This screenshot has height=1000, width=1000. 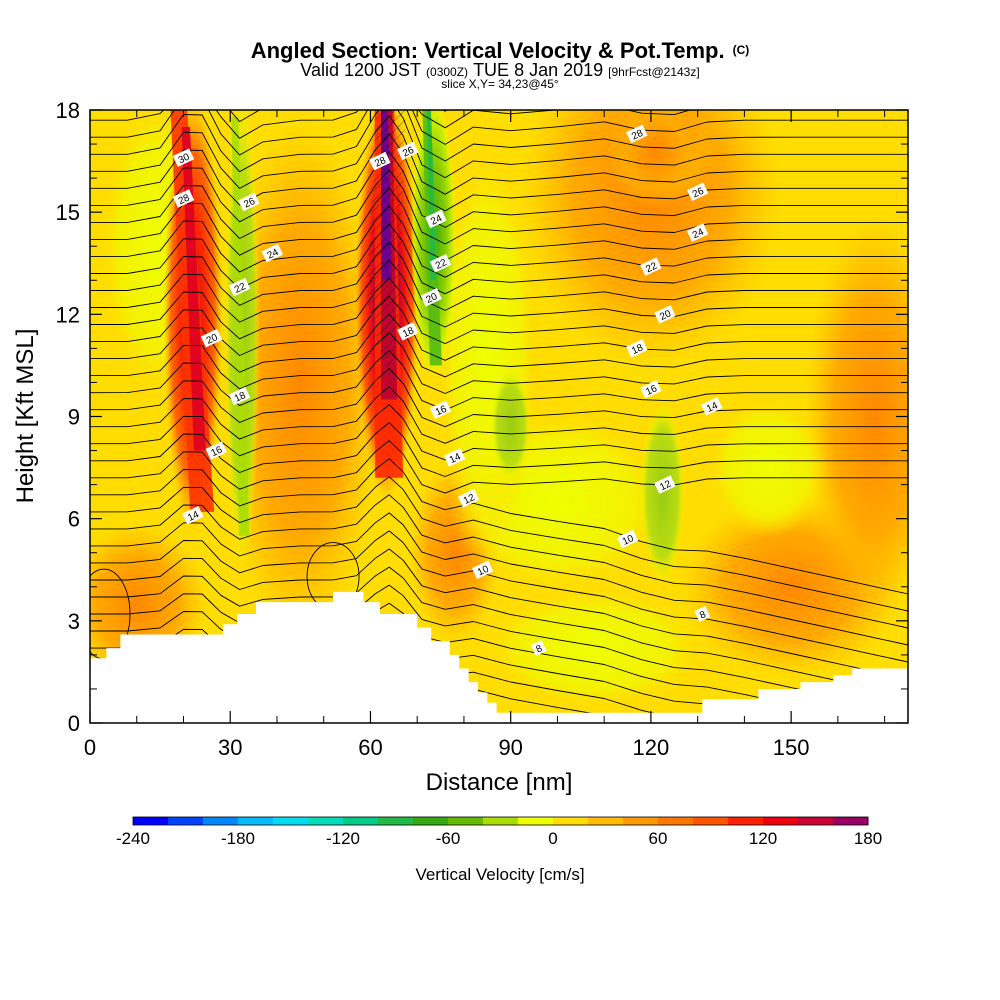 What do you see at coordinates (499, 874) in the screenshot?
I see `colorbar-label: Vertical Velocity [cm/s]` at bounding box center [499, 874].